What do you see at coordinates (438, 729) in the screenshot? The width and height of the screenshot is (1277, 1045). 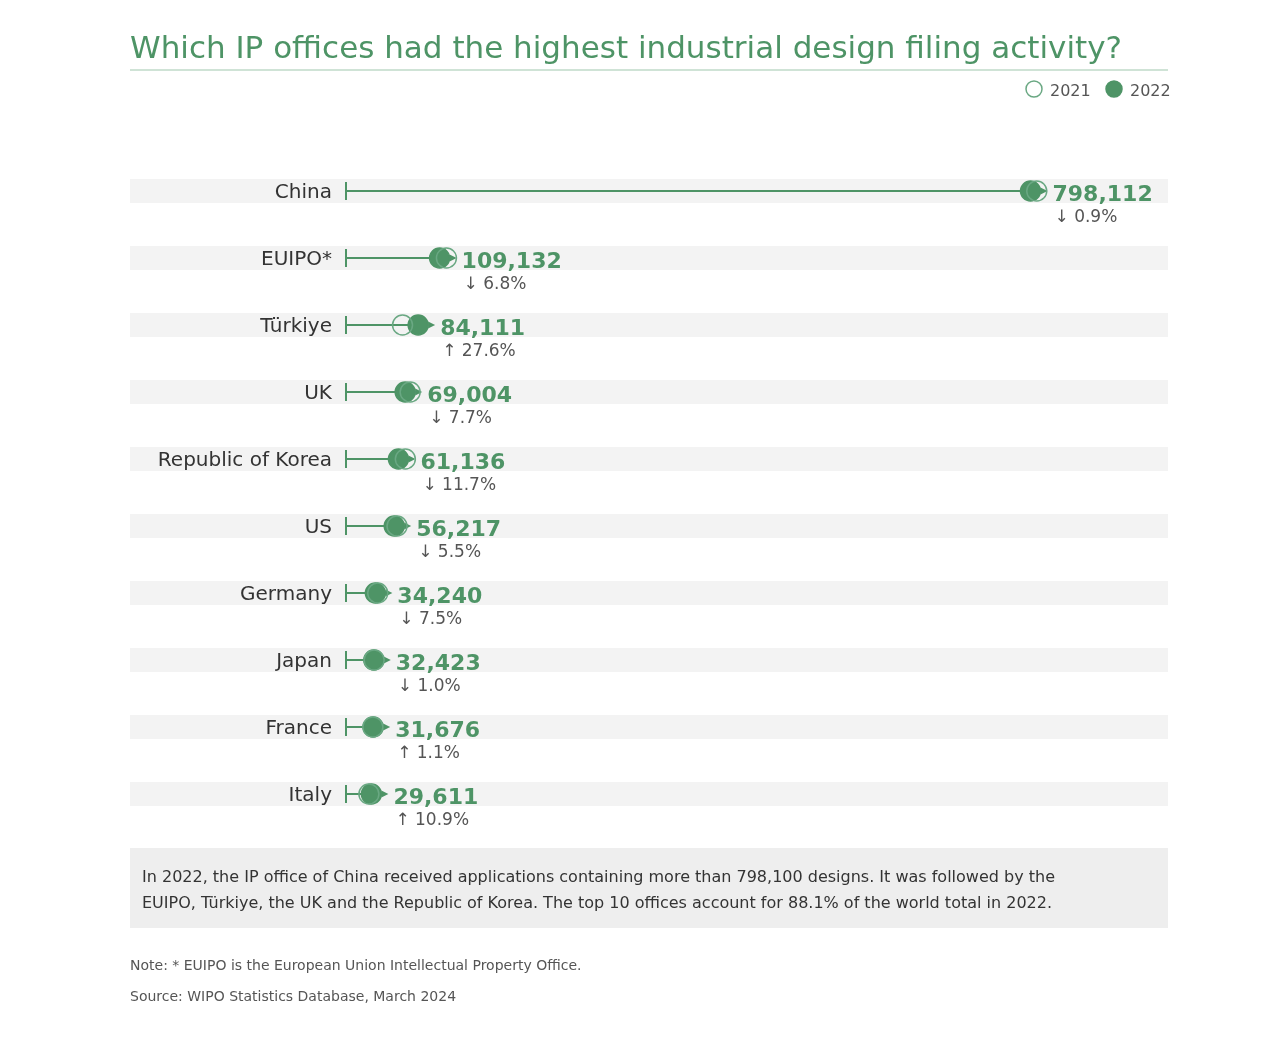 I see `data-label: 31,676` at bounding box center [438, 729].